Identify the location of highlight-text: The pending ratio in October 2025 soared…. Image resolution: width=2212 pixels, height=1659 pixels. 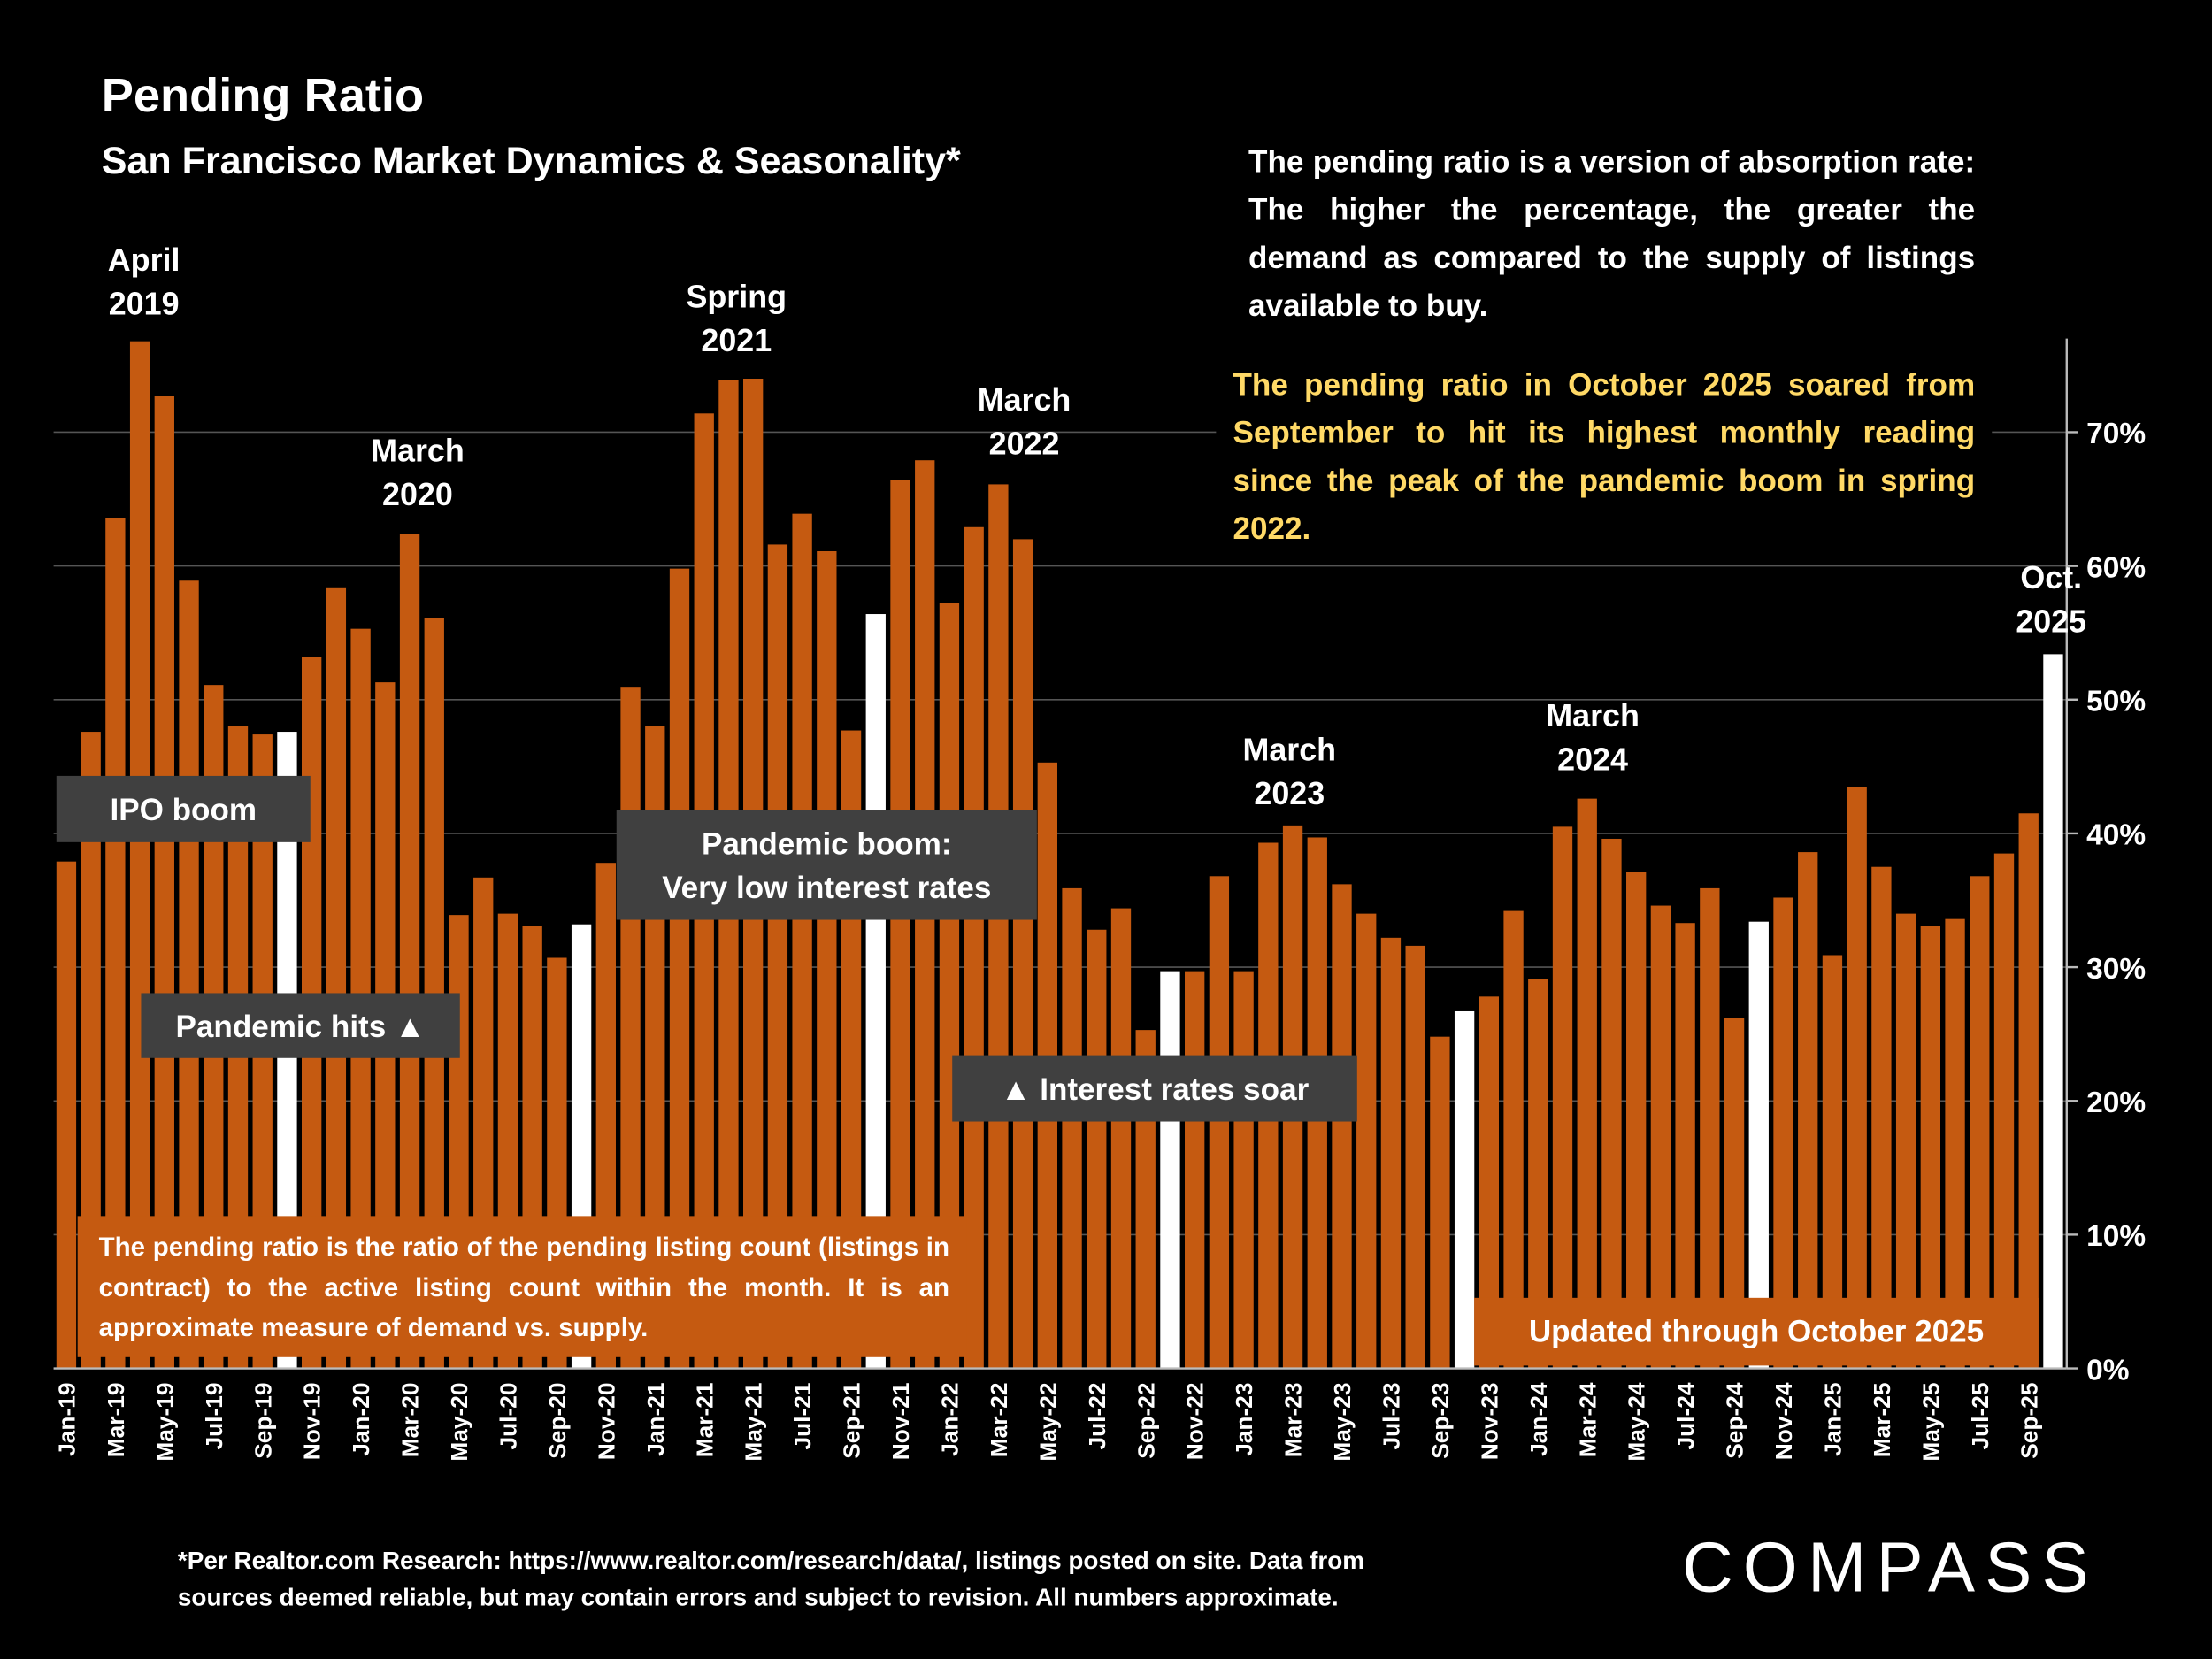
(1605, 456).